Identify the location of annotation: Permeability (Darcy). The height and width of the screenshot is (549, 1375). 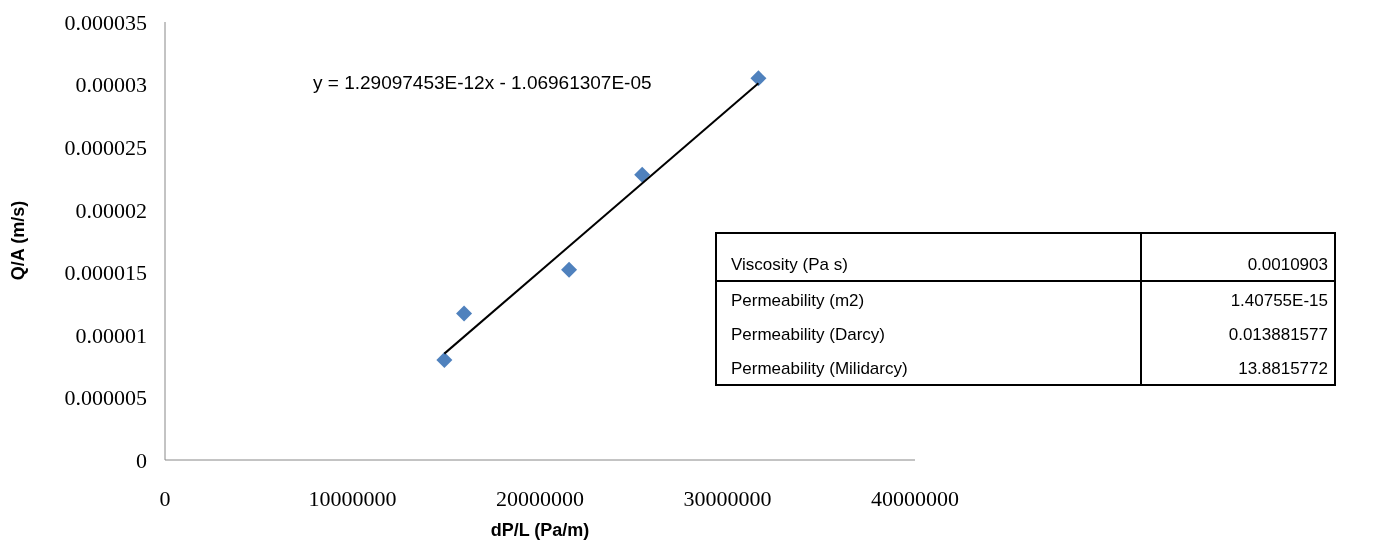
(928, 333).